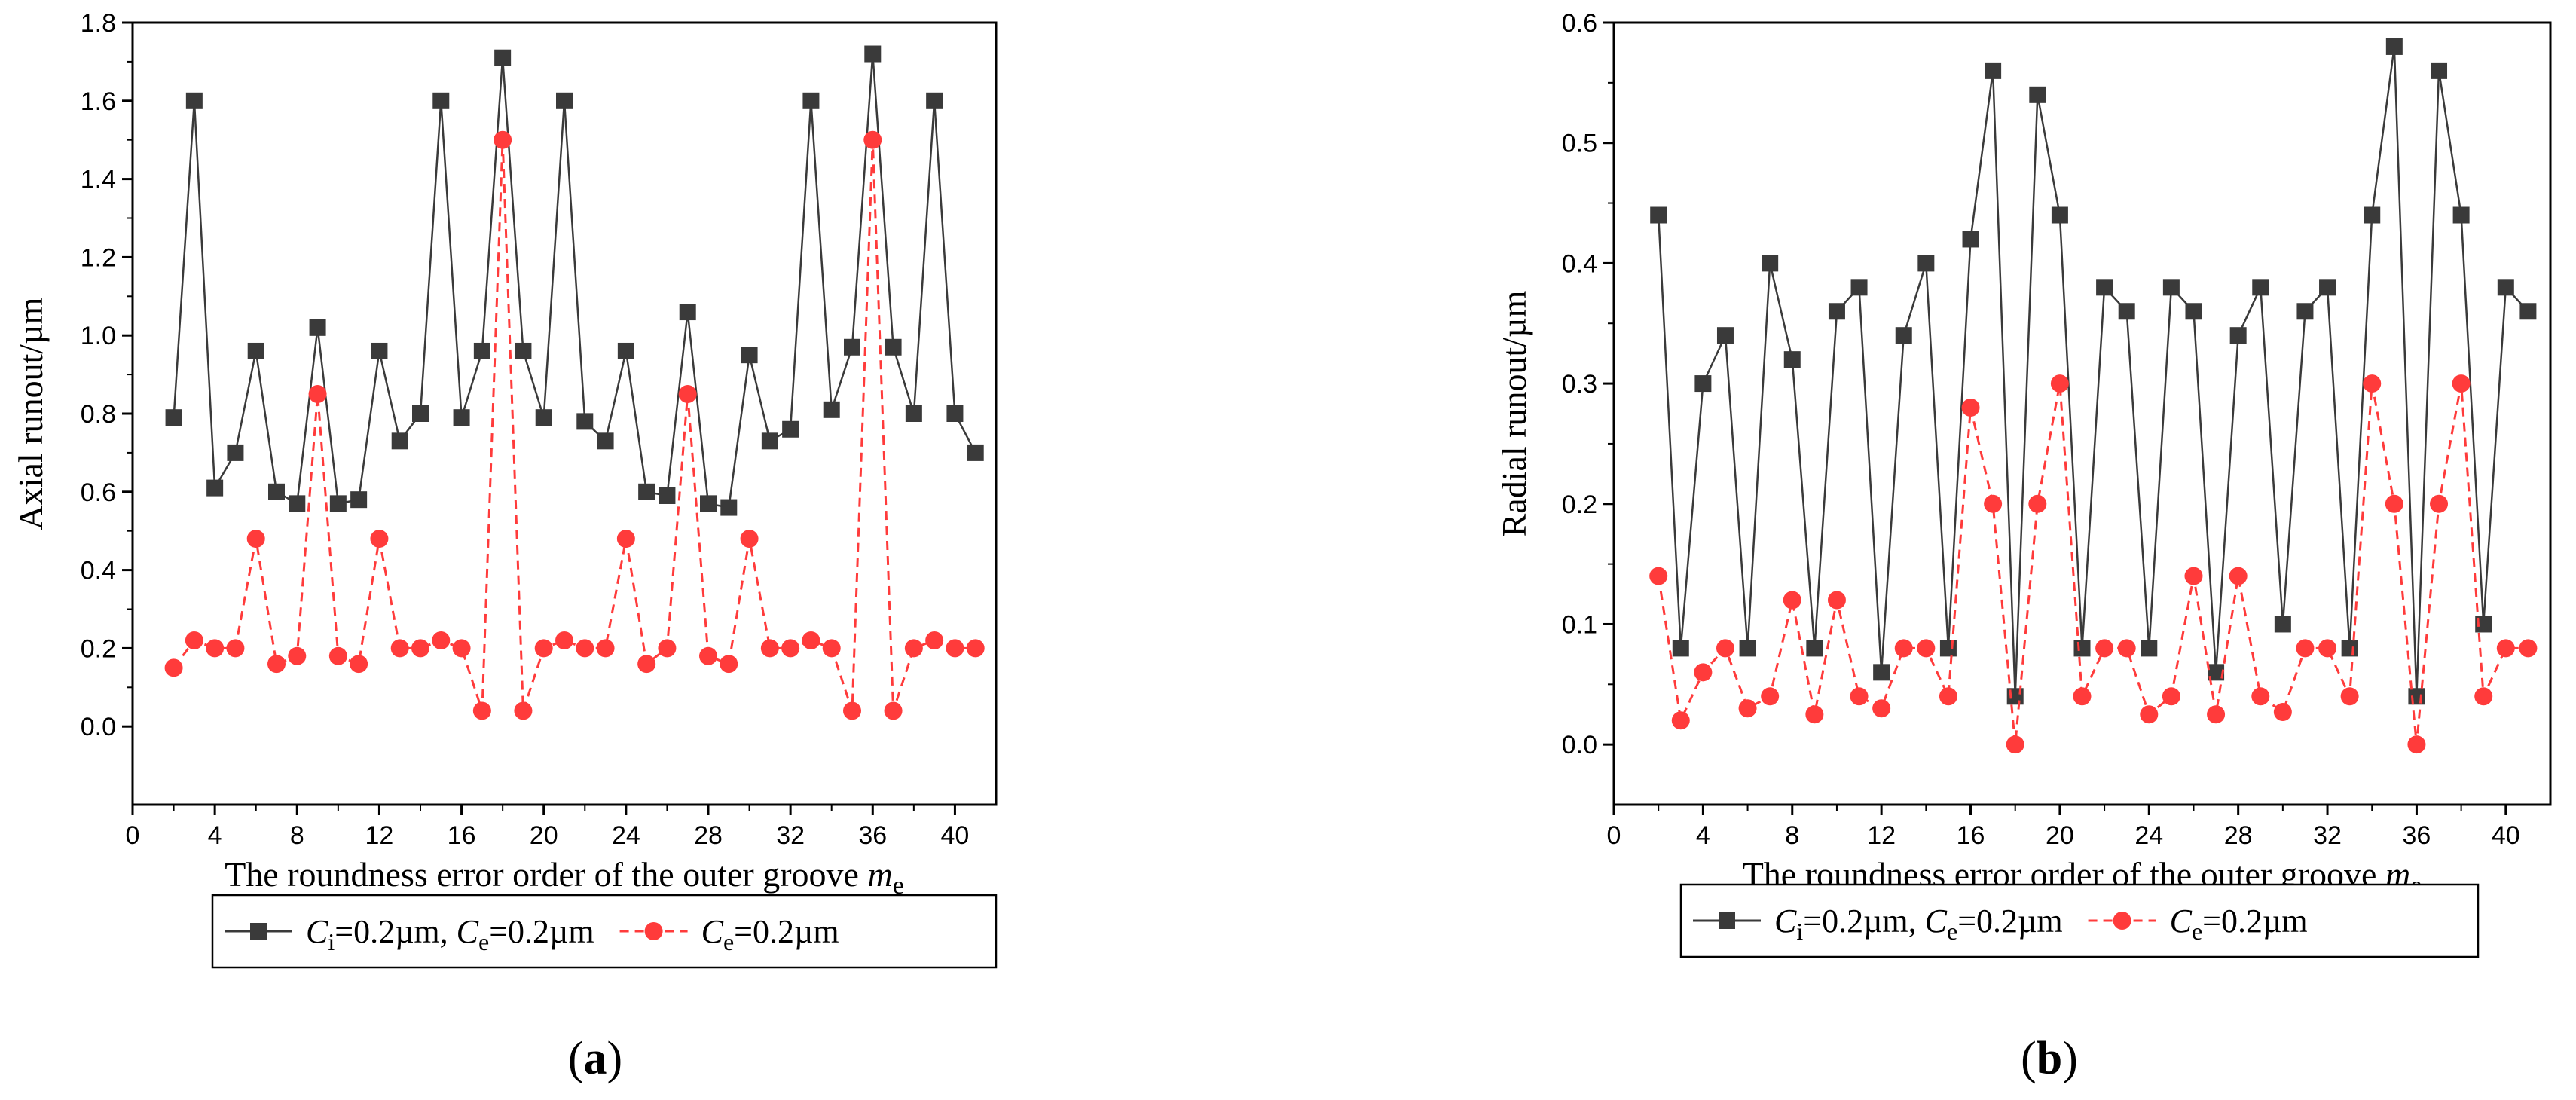  Describe the element at coordinates (1579, 263) in the screenshot. I see `y-tick-label: 0.4` at that location.